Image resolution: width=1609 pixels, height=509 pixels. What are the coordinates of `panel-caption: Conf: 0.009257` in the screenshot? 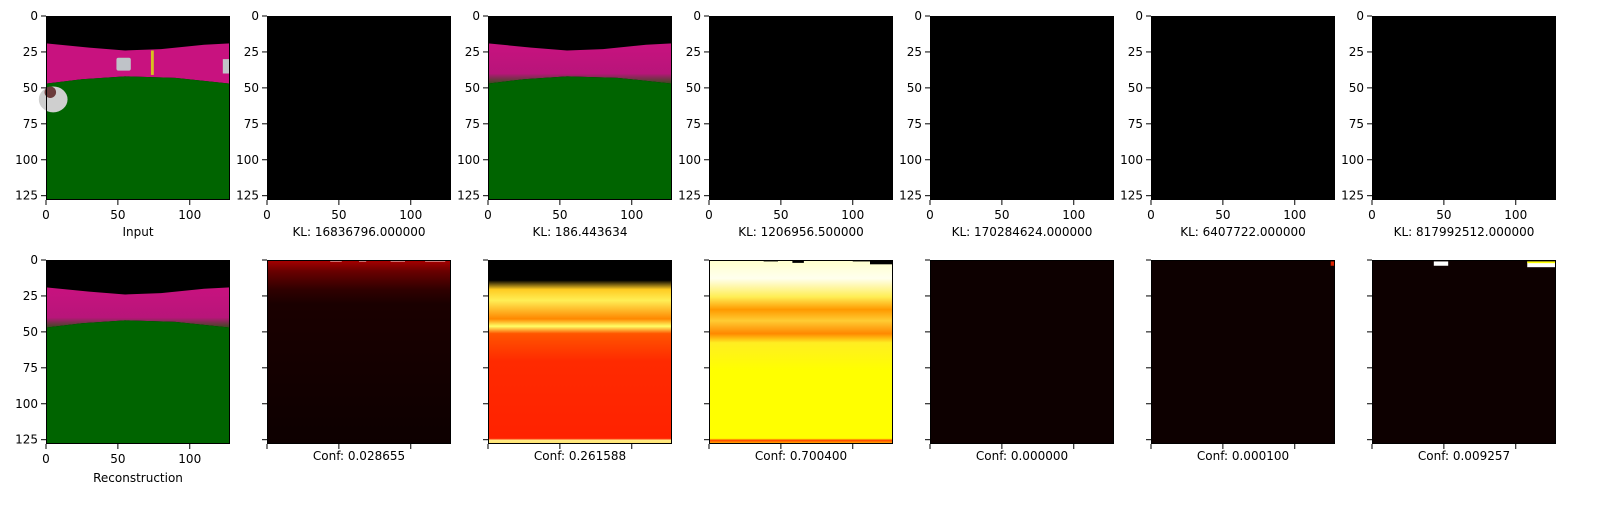 It's located at (1464, 456).